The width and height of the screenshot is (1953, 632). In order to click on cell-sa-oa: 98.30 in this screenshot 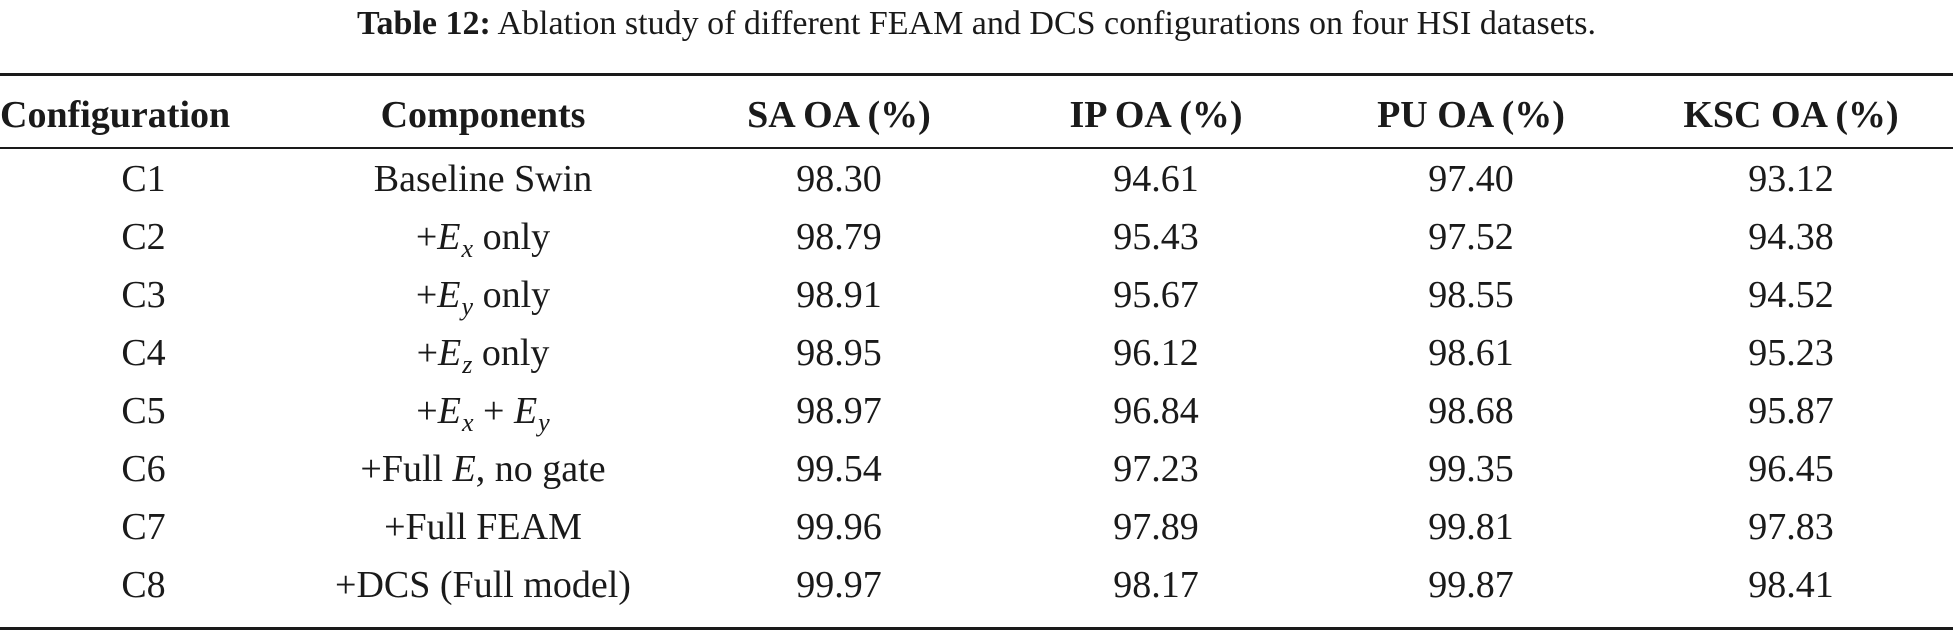, I will do `click(839, 179)`.